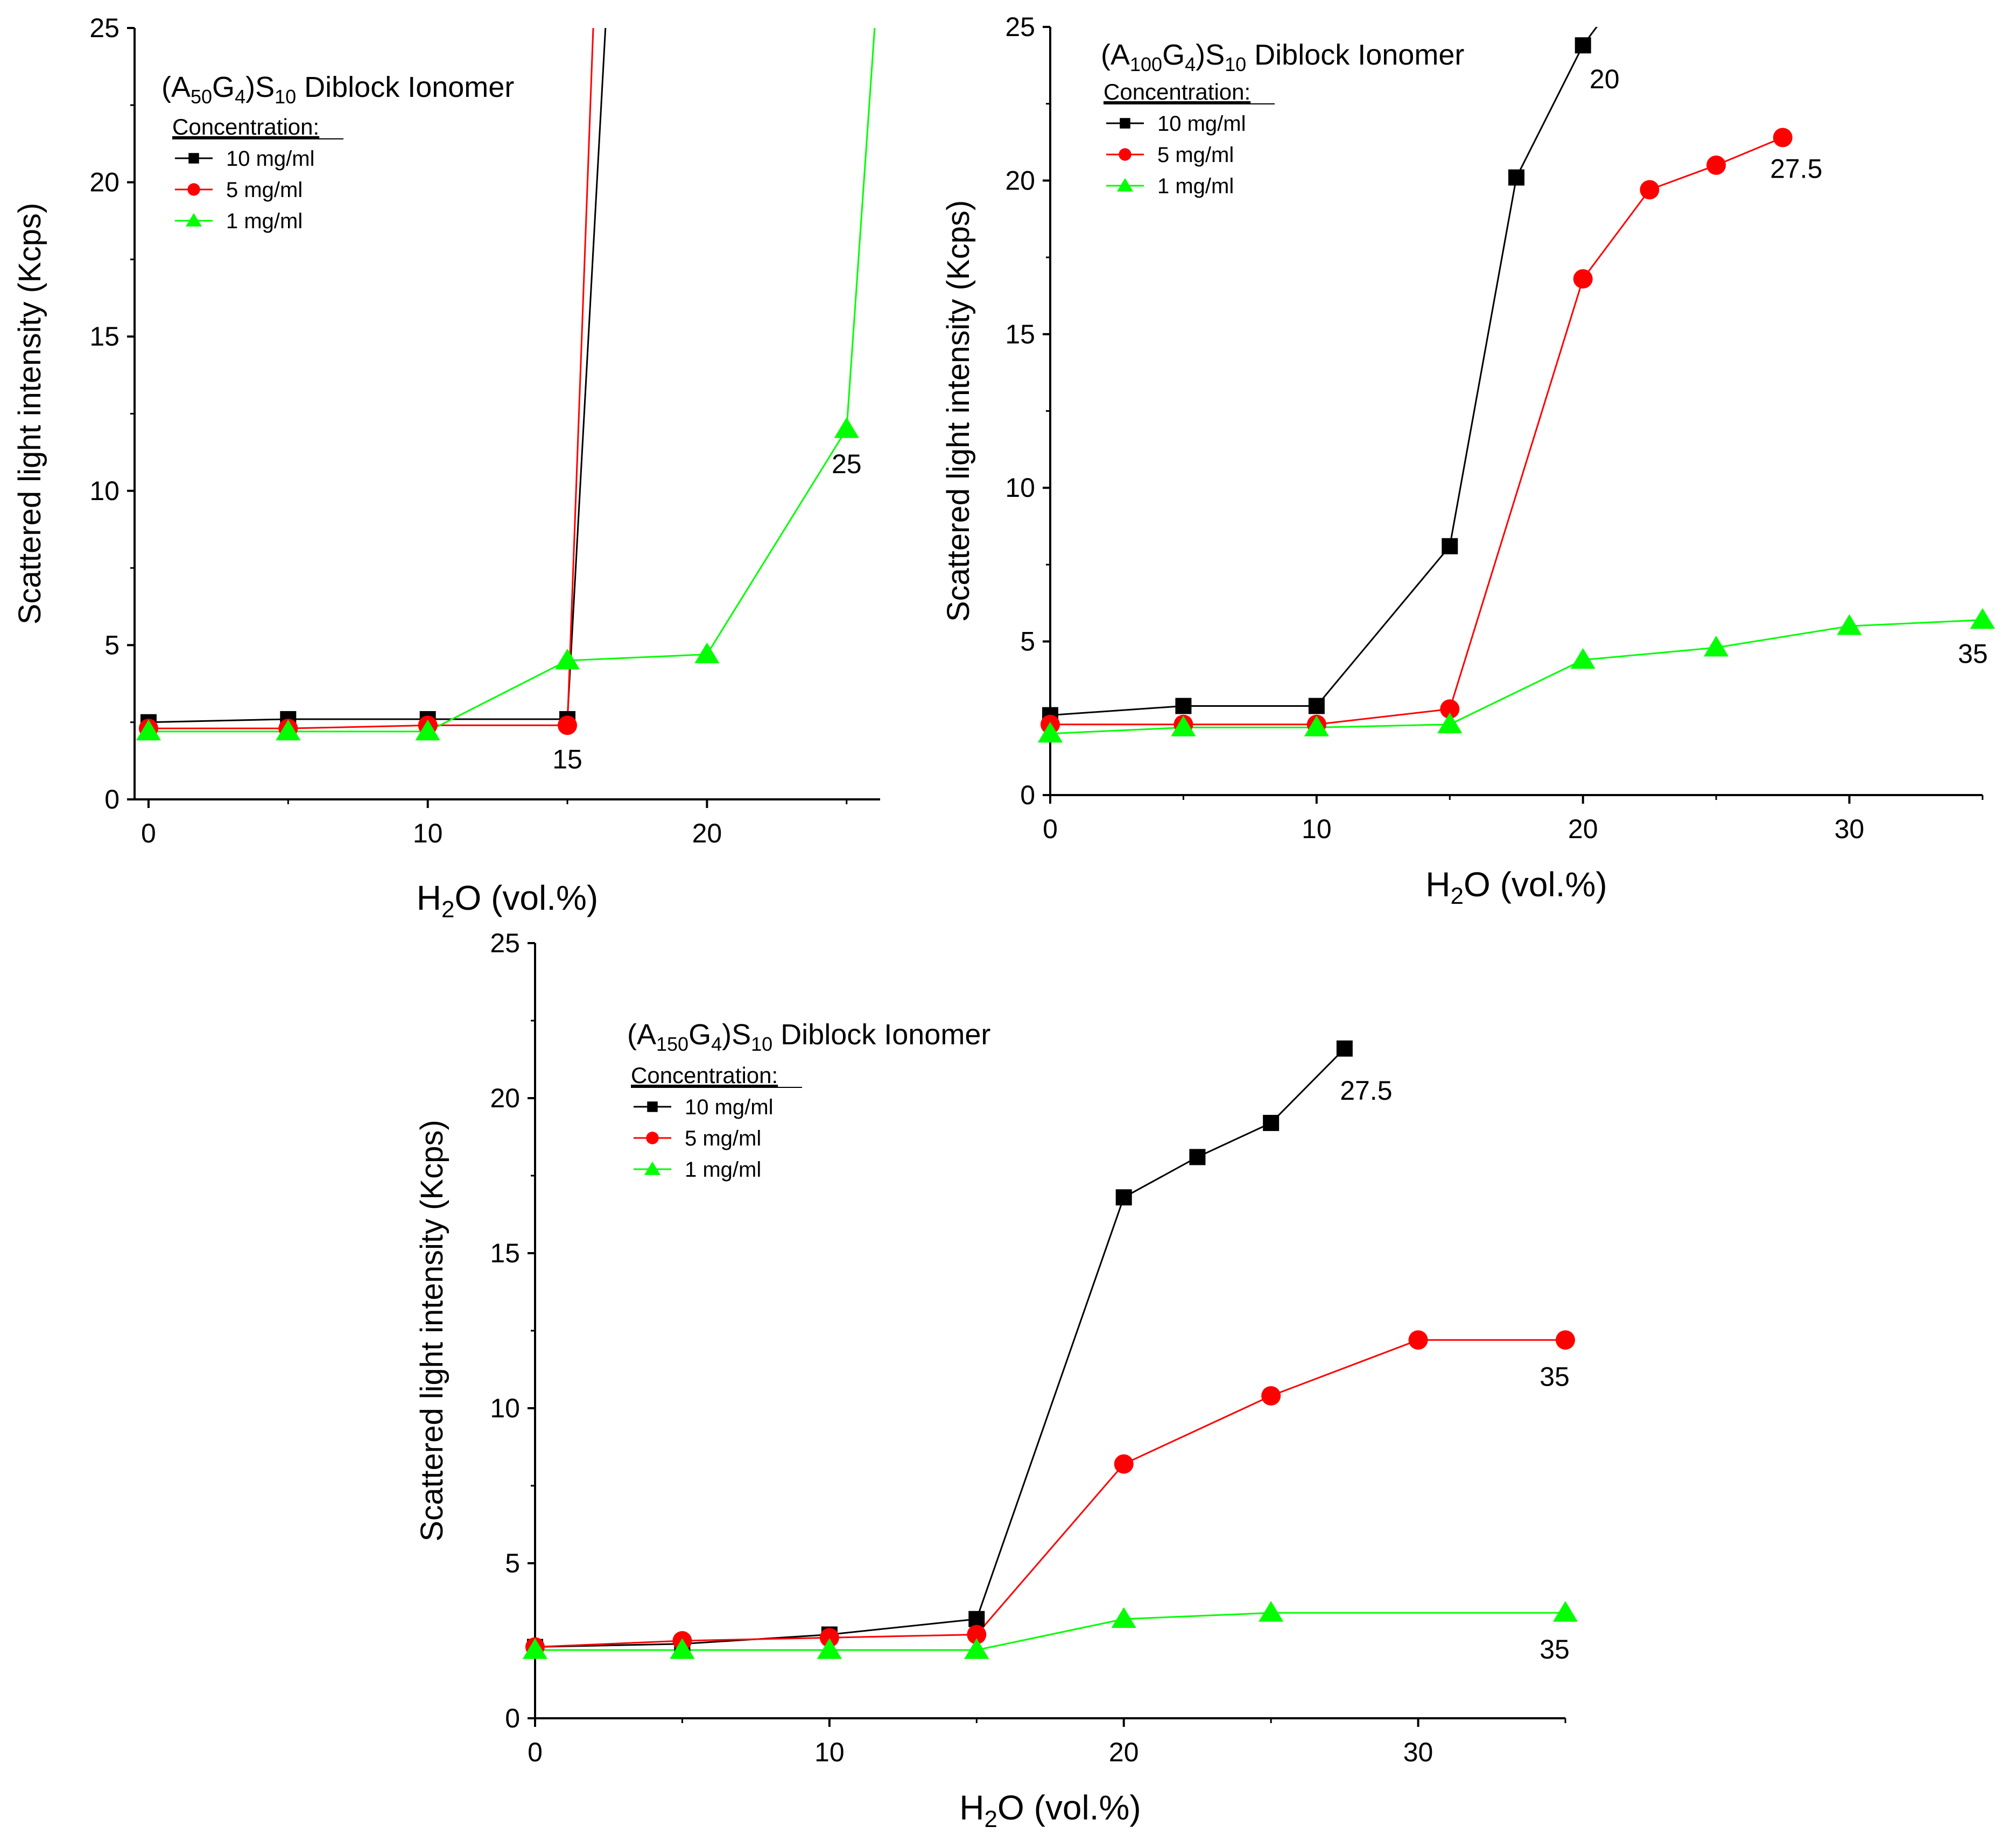 The image size is (2003, 1848). What do you see at coordinates (512, 380) in the screenshot?
I see `series-lines` at bounding box center [512, 380].